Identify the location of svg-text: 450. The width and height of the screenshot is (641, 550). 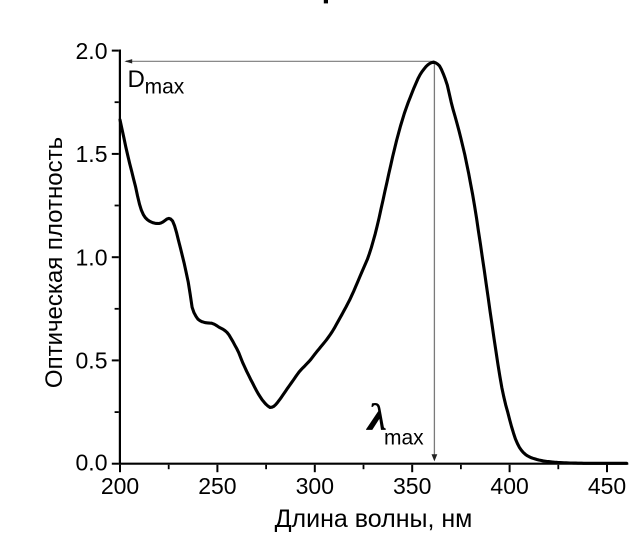
(607, 486).